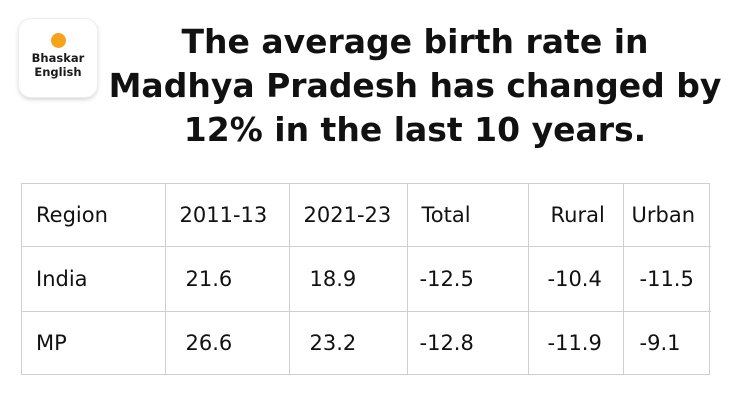 The image size is (730, 408). Describe the element at coordinates (58, 72) in the screenshot. I see `logo-line-2: English` at that location.